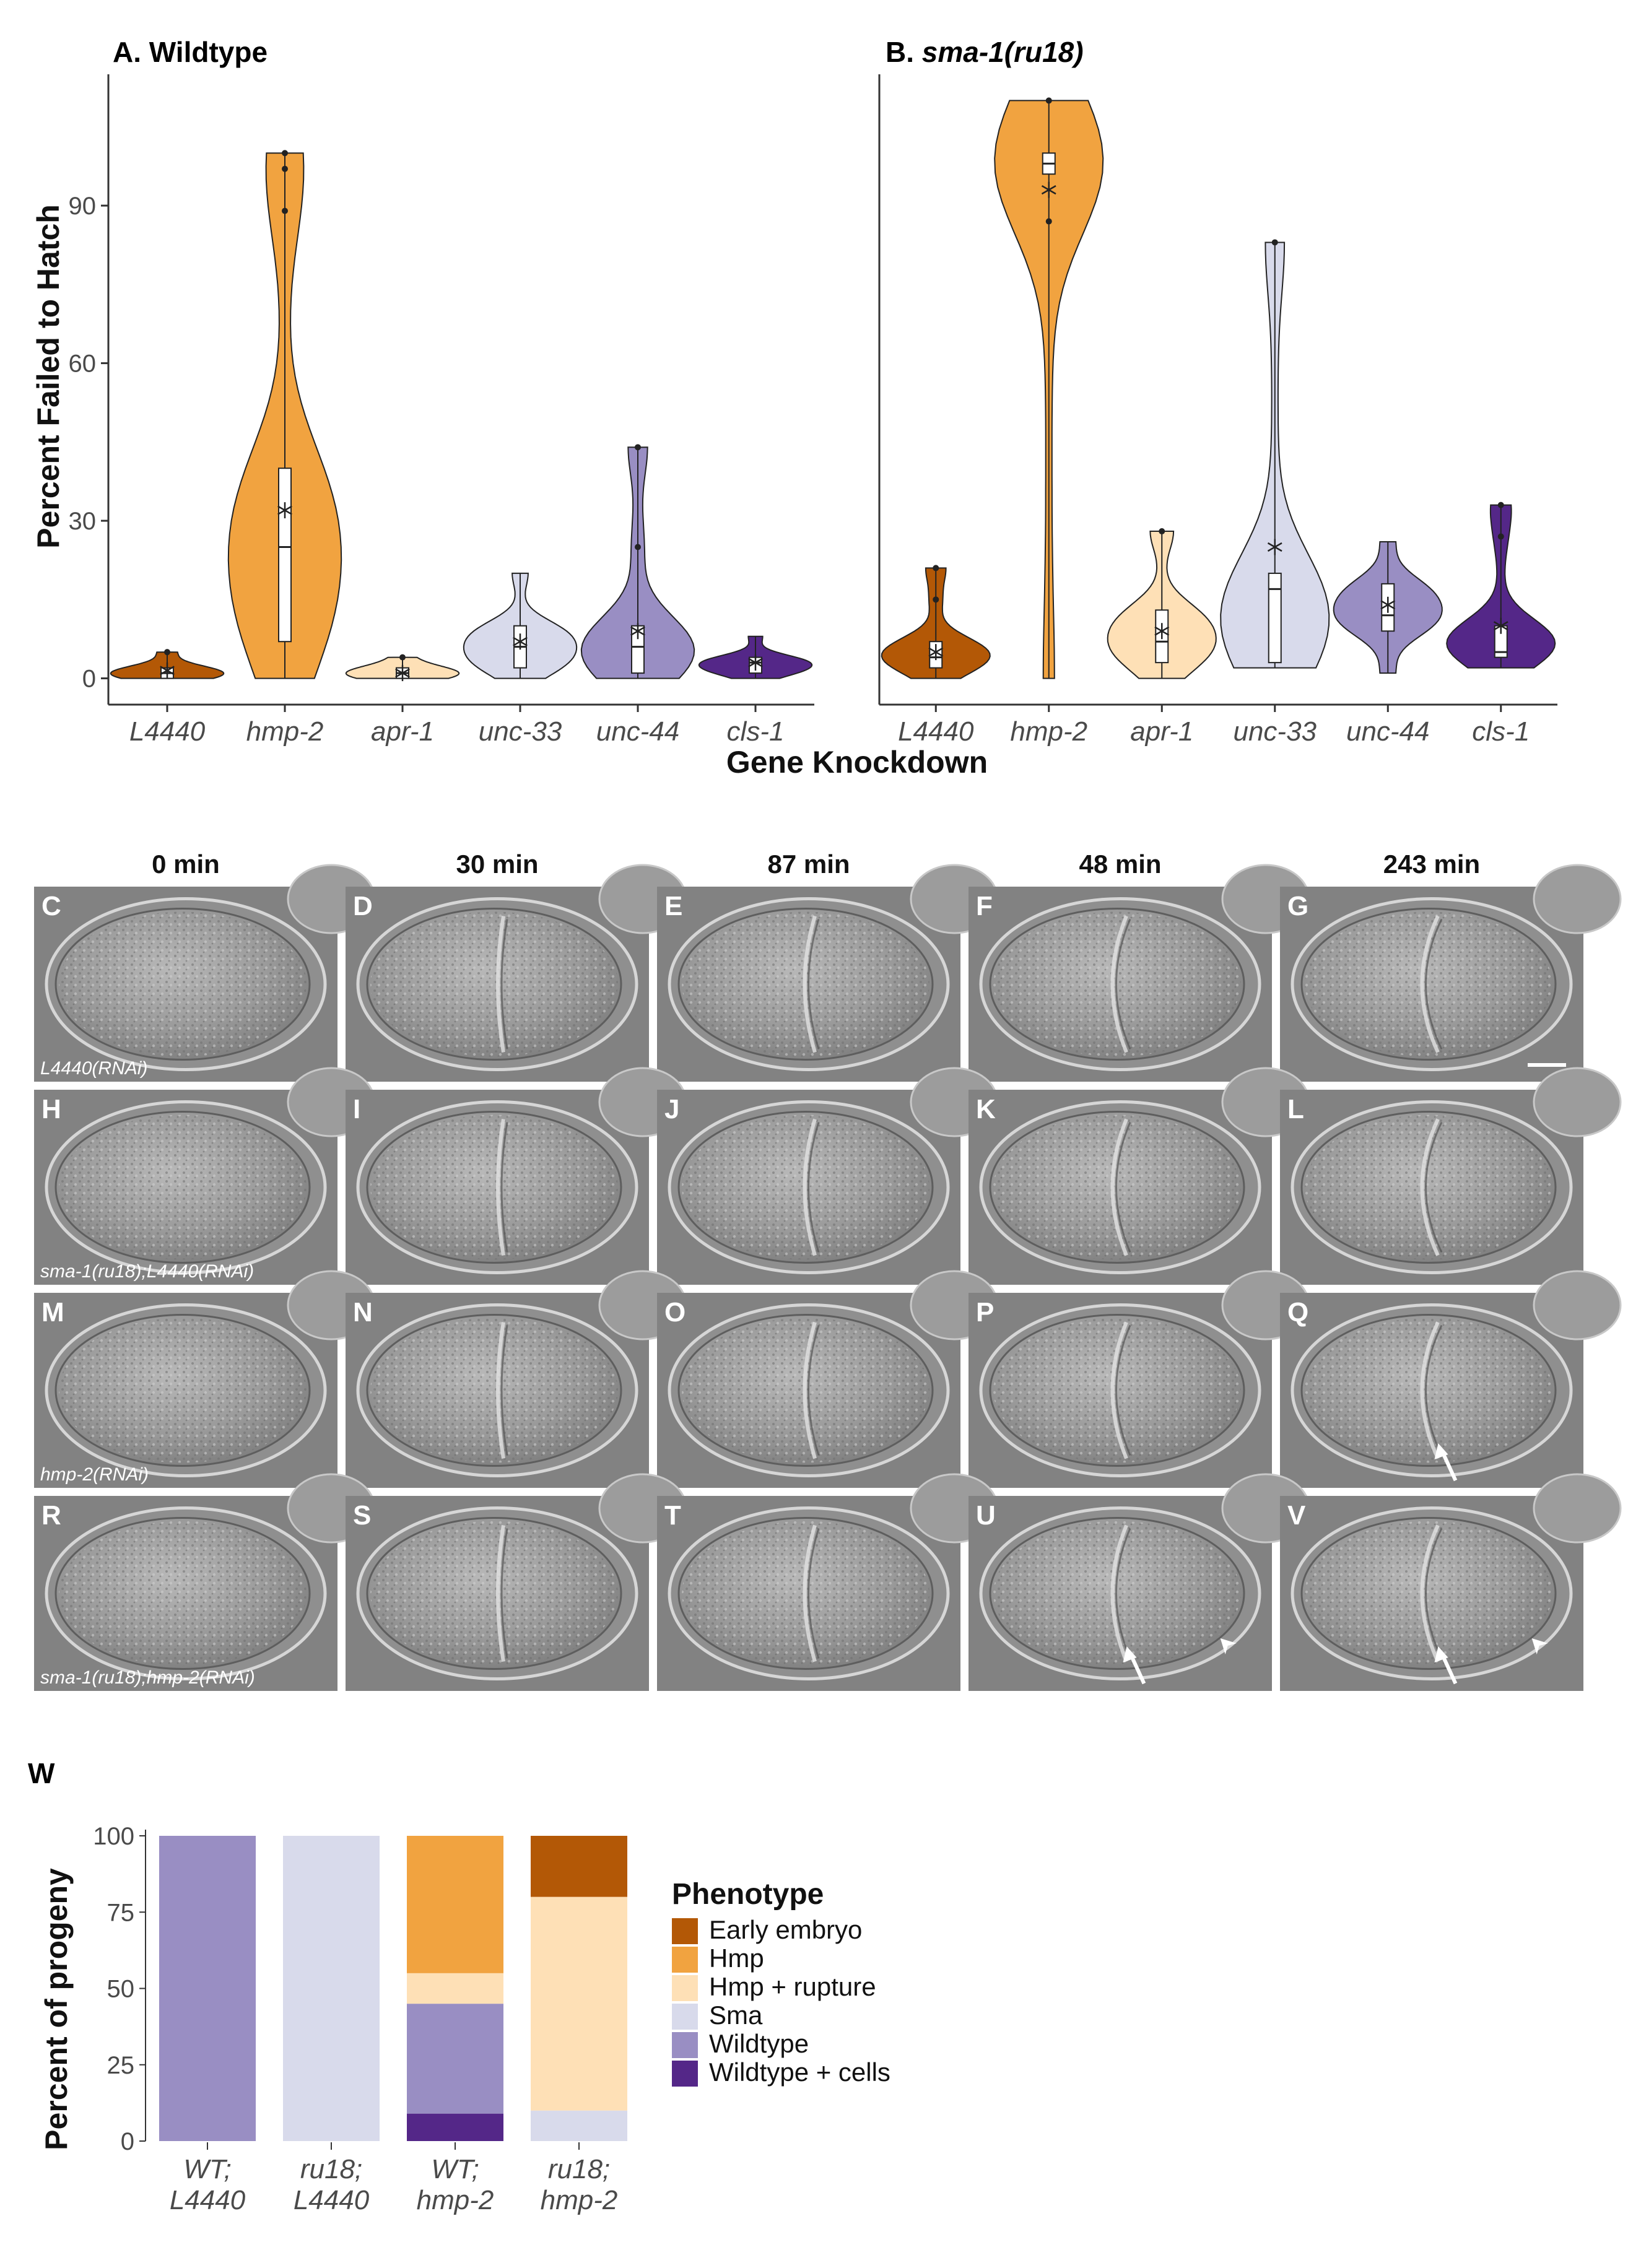 This screenshot has height=2268, width=1628. I want to click on legend-item: Wildtype, so click(740, 2043).